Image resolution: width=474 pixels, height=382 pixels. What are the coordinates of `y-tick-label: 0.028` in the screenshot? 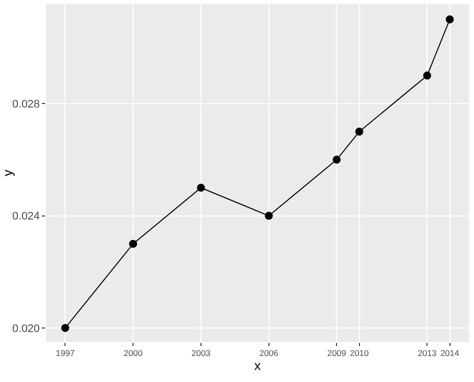 It's located at (26, 104).